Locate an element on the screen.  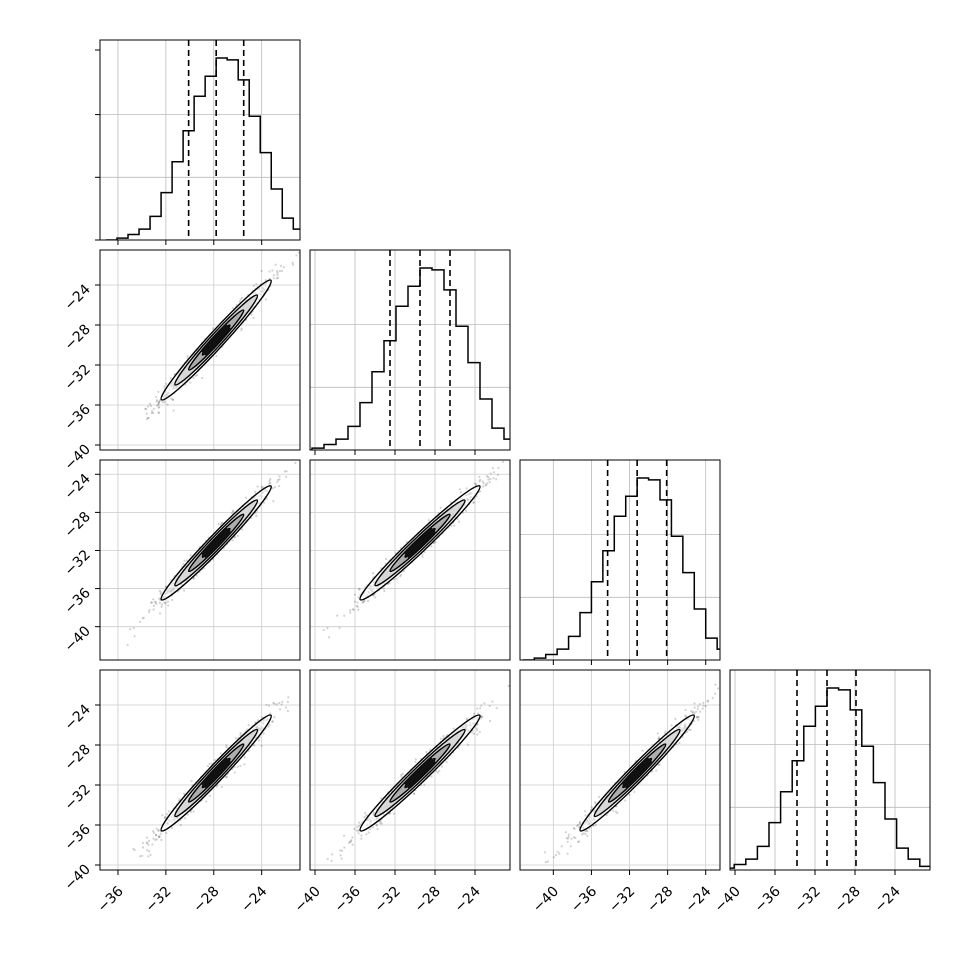
scatter-panel-2-0: −40−36−32−28−24 is located at coordinates (181, 560).